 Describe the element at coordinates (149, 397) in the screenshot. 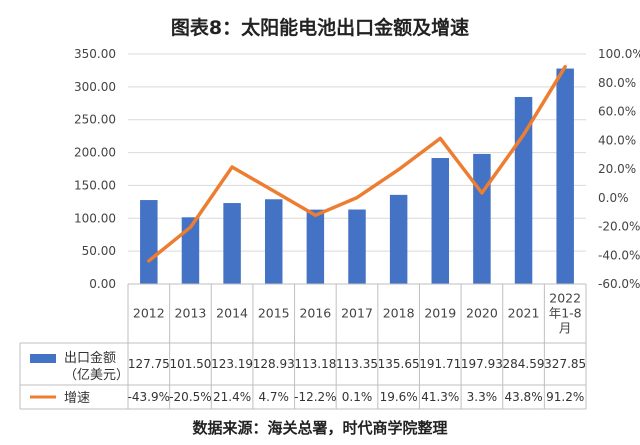

I see `table-cell-growth-value: -43.9%` at that location.